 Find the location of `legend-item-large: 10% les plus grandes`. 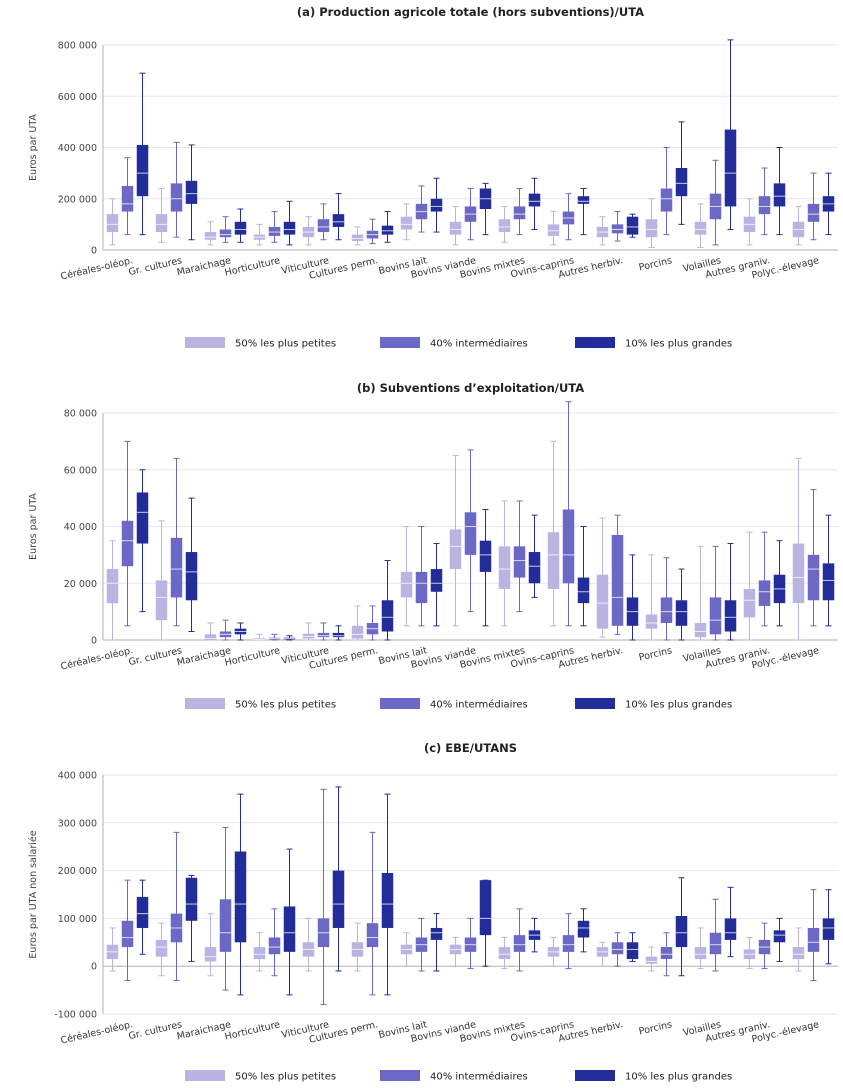

legend-item-large: 10% les plus grandes is located at coordinates (653, 343).